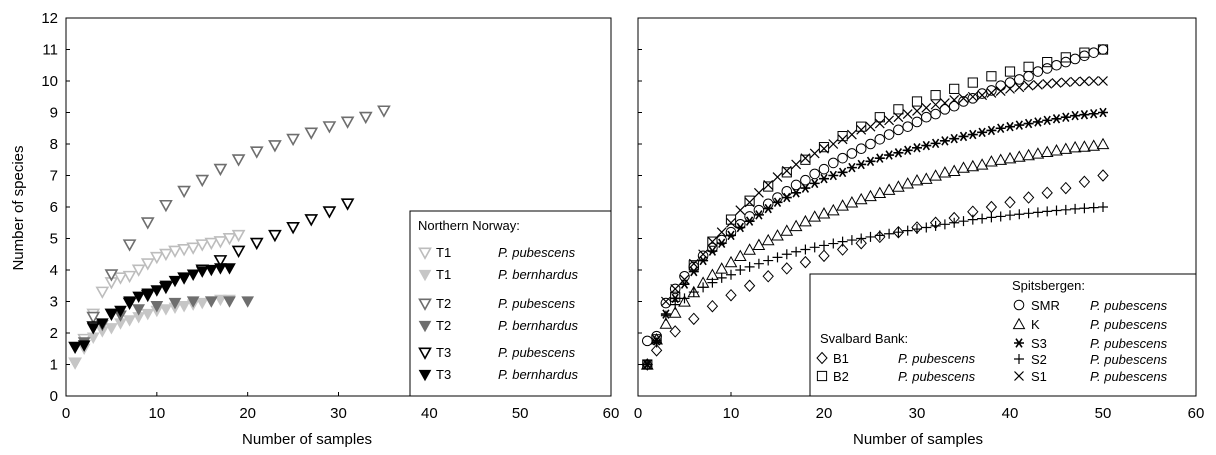 The width and height of the screenshot is (1216, 455). What do you see at coordinates (917, 413) in the screenshot?
I see `right-x-tick-label: 30` at bounding box center [917, 413].